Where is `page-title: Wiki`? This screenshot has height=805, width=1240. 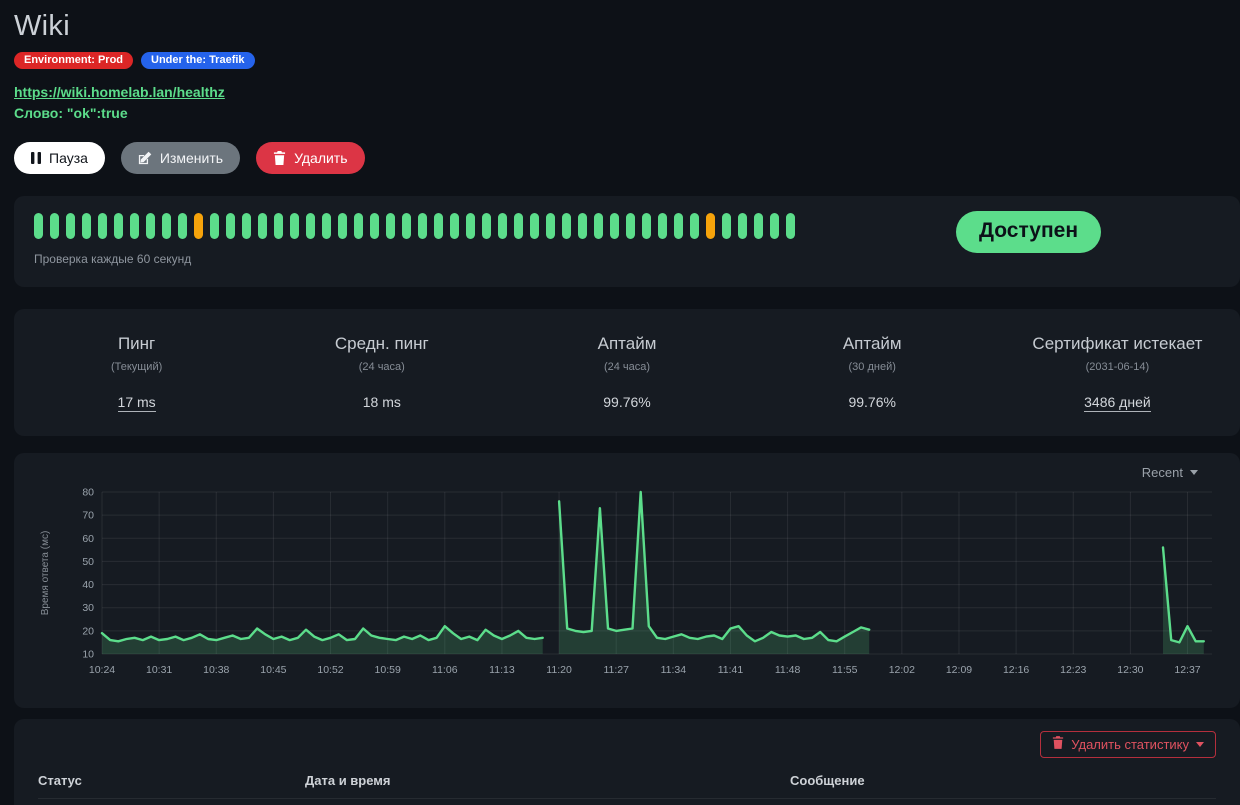 page-title: Wiki is located at coordinates (42, 26).